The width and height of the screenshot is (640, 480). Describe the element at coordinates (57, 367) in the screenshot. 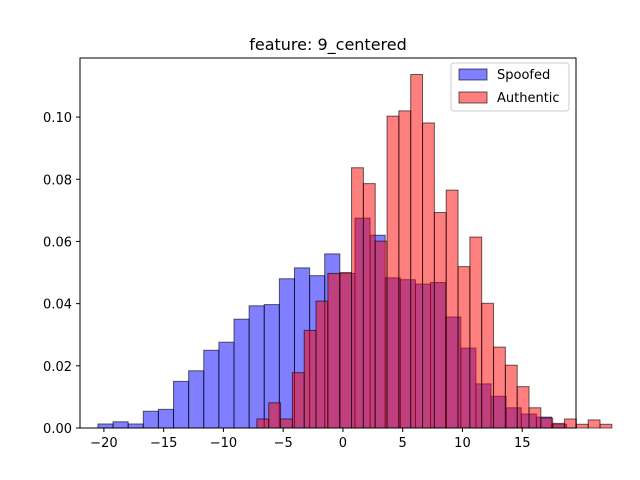

I see `y-tick-label: 0.02` at that location.